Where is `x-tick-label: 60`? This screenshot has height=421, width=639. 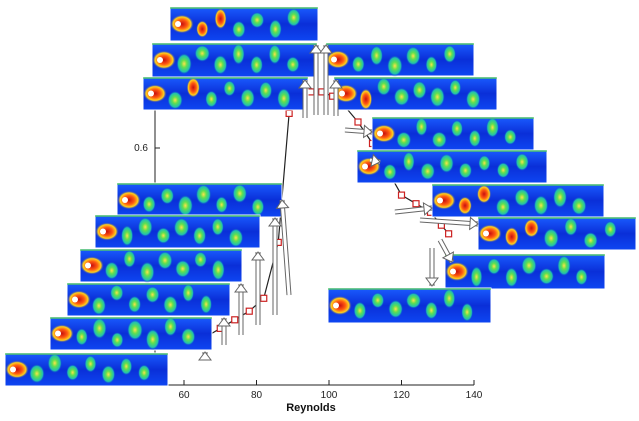
x-tick-label: 60 is located at coordinates (184, 395).